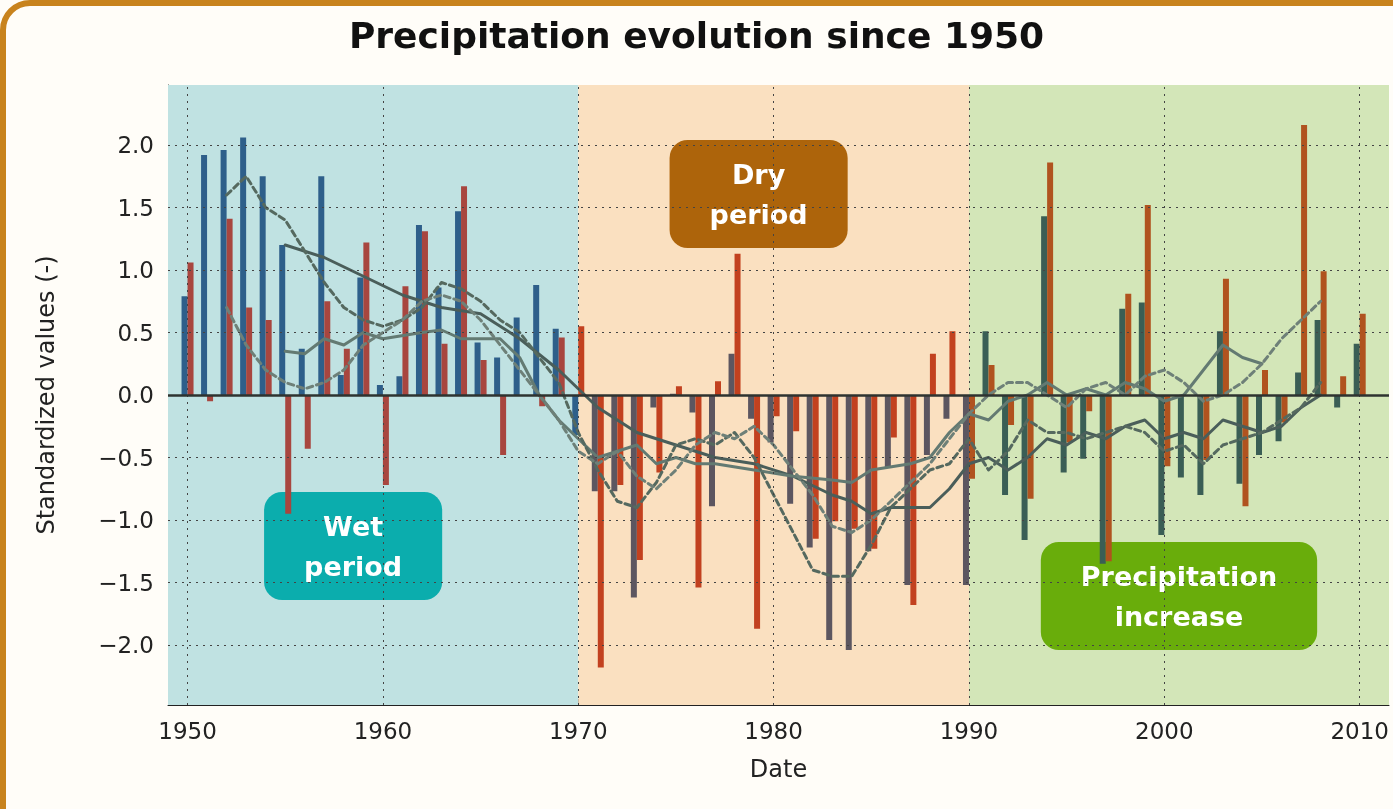  Describe the element at coordinates (135, 395) in the screenshot. I see `y-tick-label: 0.0` at that location.